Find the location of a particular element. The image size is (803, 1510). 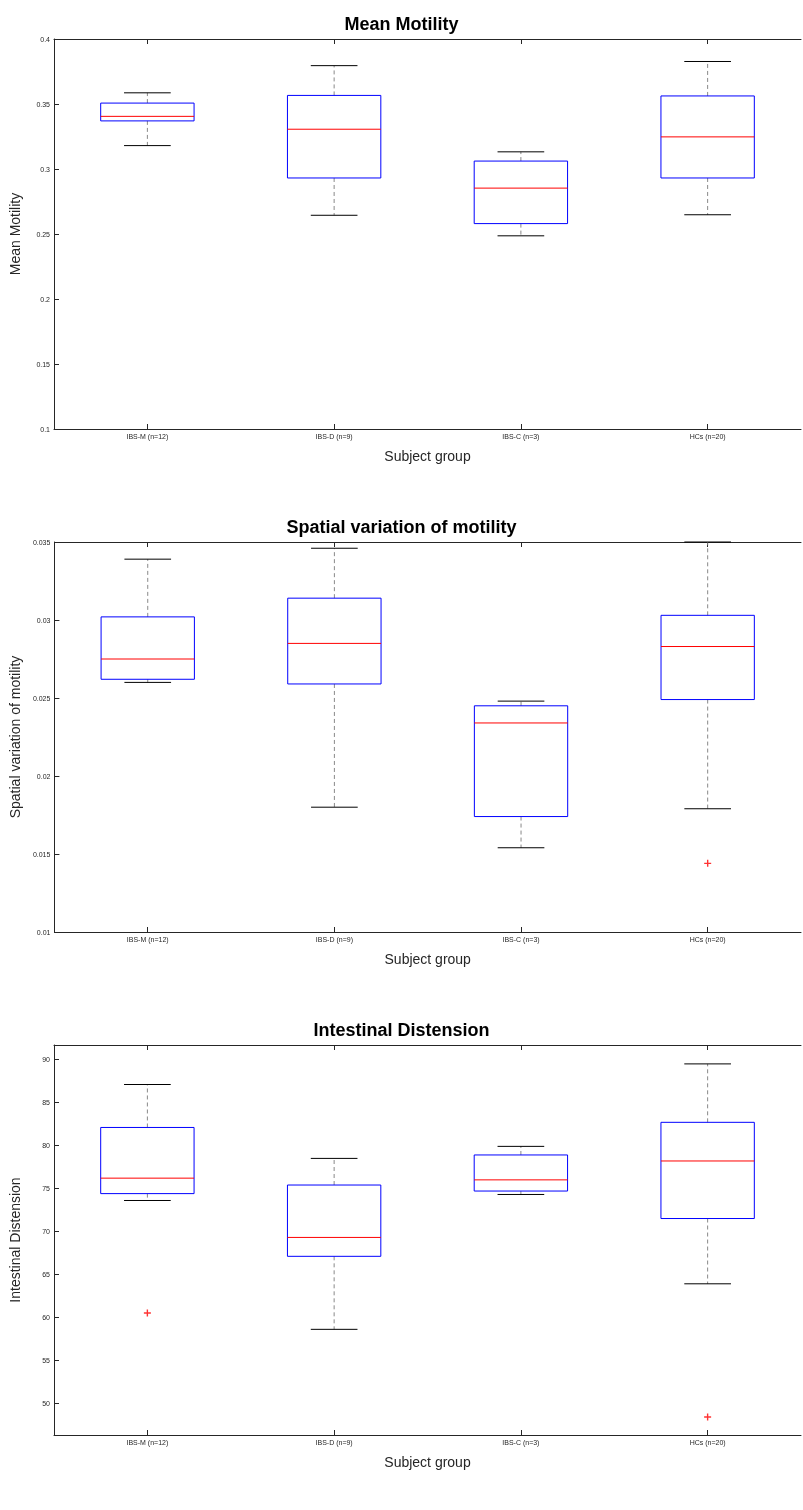

y-axis-title: Intestinal Distension is located at coordinates (15, 1240).